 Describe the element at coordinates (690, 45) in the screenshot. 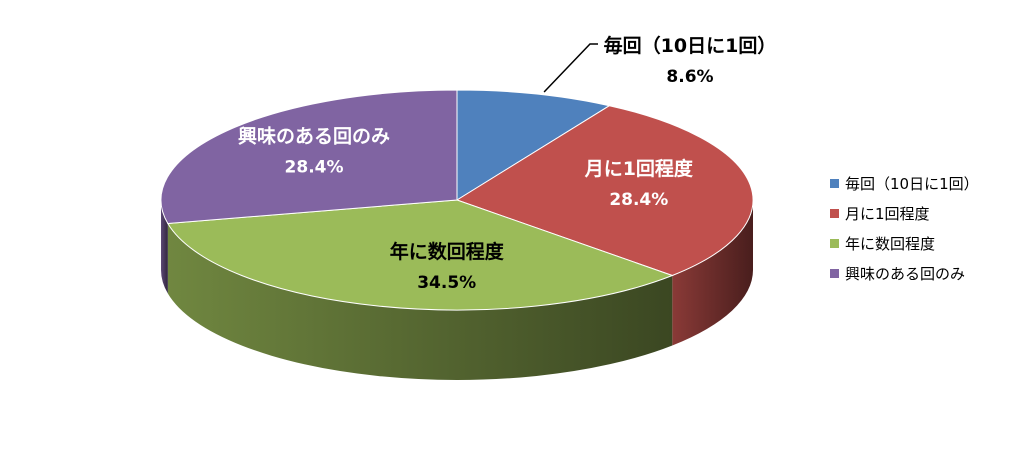

I see `slice-label: 毎回（10日に1回）` at that location.